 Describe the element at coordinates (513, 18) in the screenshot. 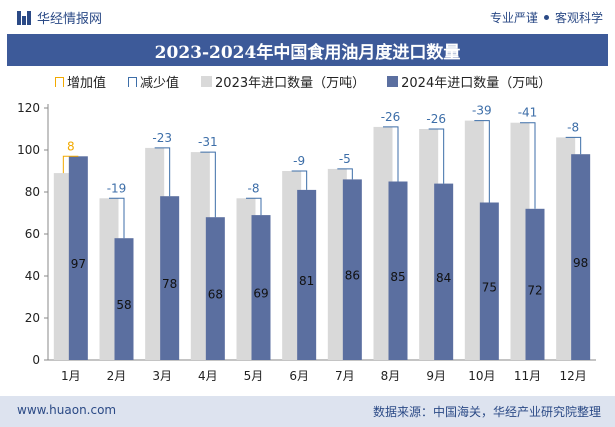

I see `slogan-1: 专业严谨` at that location.